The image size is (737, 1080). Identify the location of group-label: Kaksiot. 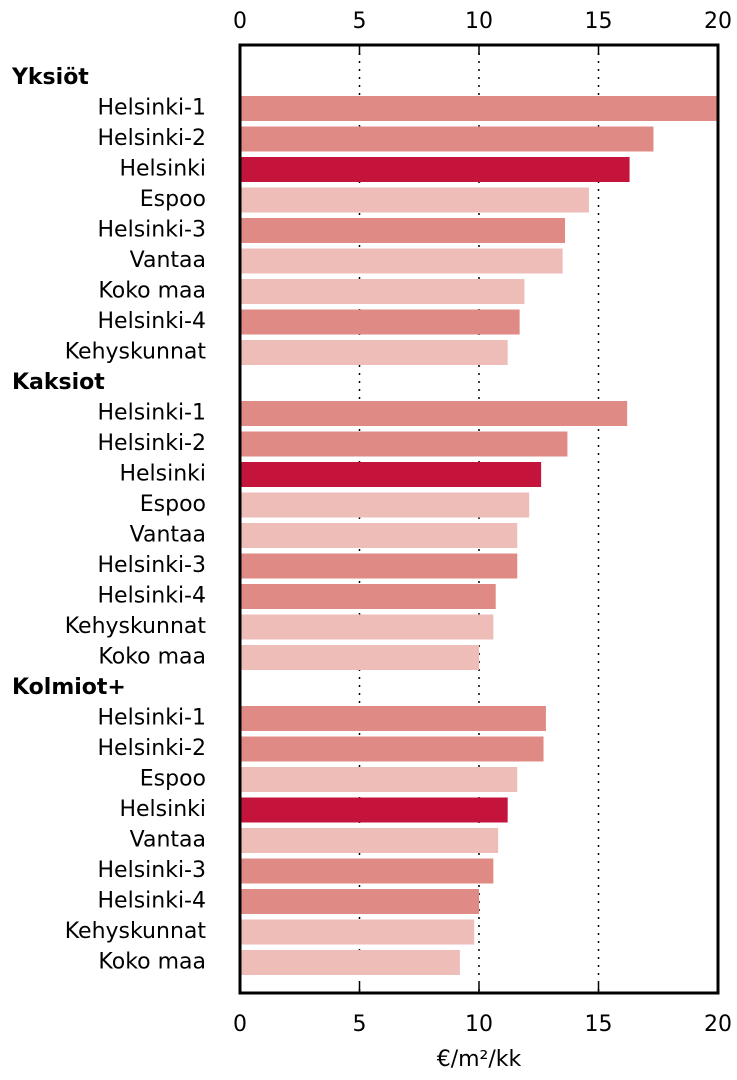
(58, 382).